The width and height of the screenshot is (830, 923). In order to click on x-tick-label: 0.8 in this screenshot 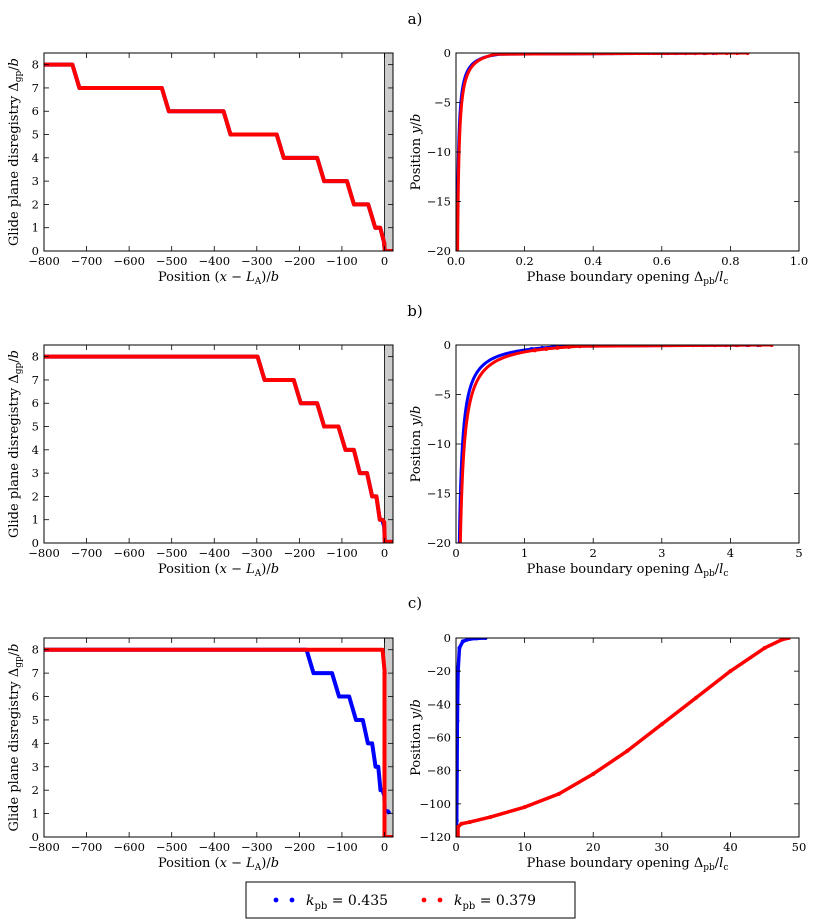, I will do `click(730, 261)`.